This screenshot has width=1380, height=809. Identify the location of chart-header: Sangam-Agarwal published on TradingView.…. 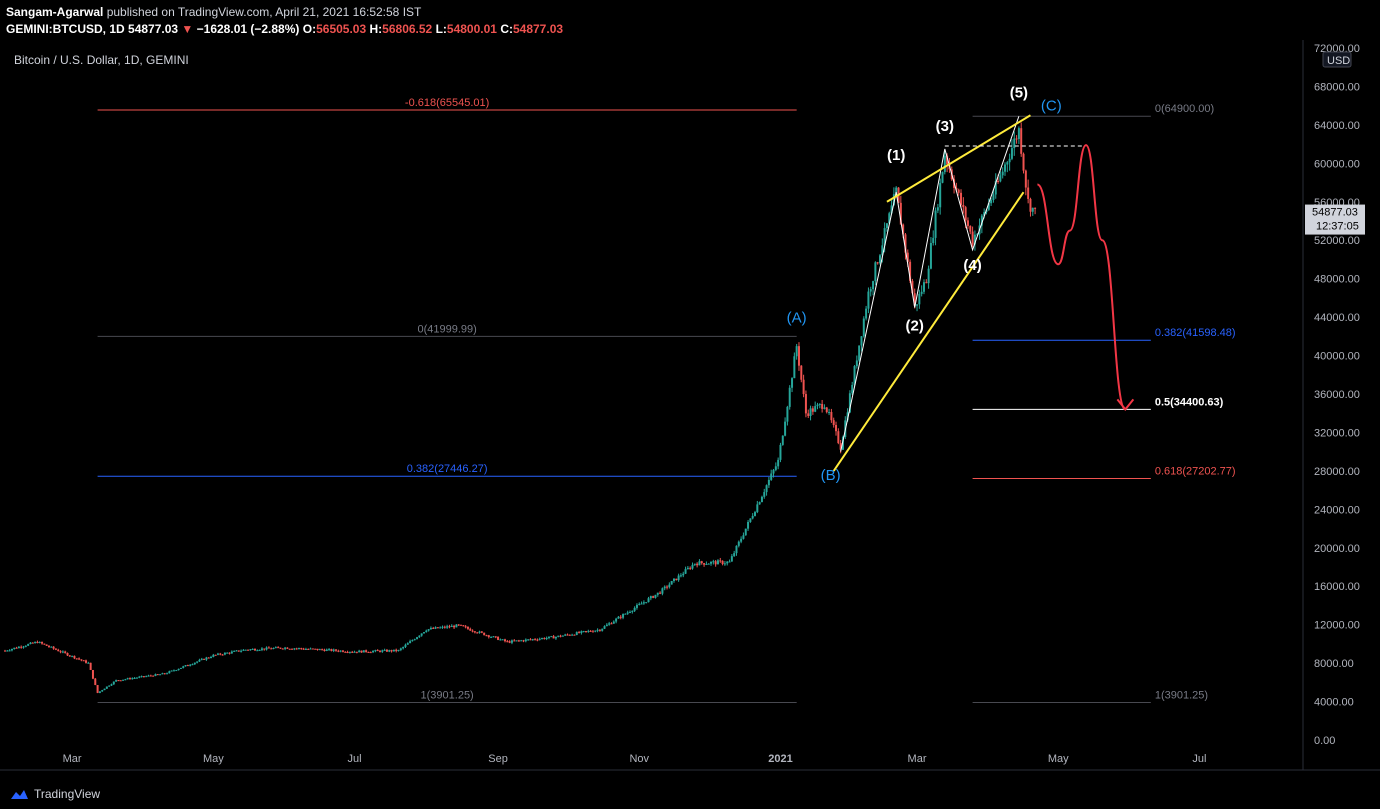
(690, 20).